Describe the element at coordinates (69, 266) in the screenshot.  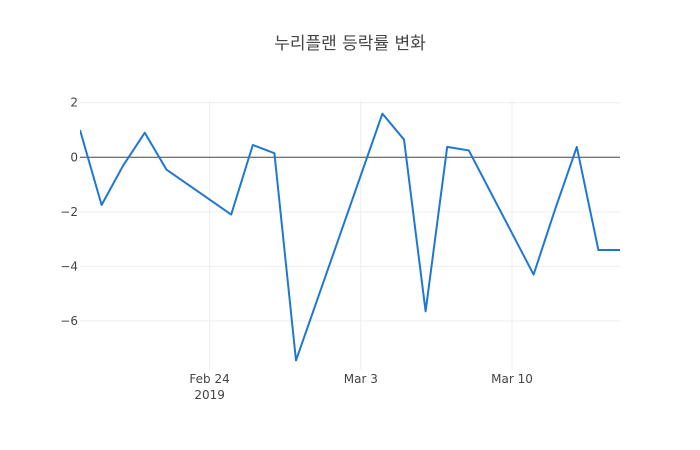
I see `y-tick-label: −4` at that location.